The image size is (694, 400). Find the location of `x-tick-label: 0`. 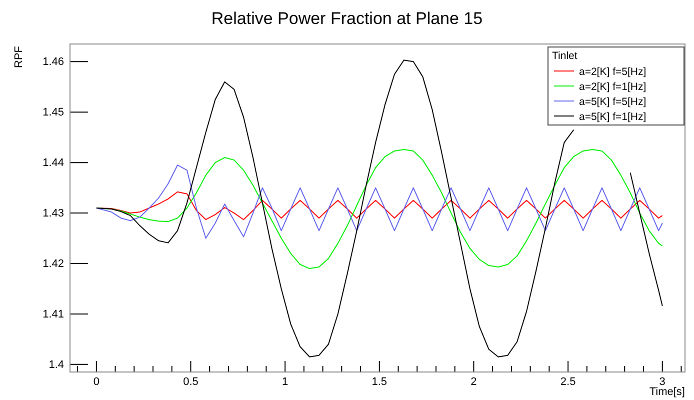

x-tick-label: 0 is located at coordinates (96, 382).